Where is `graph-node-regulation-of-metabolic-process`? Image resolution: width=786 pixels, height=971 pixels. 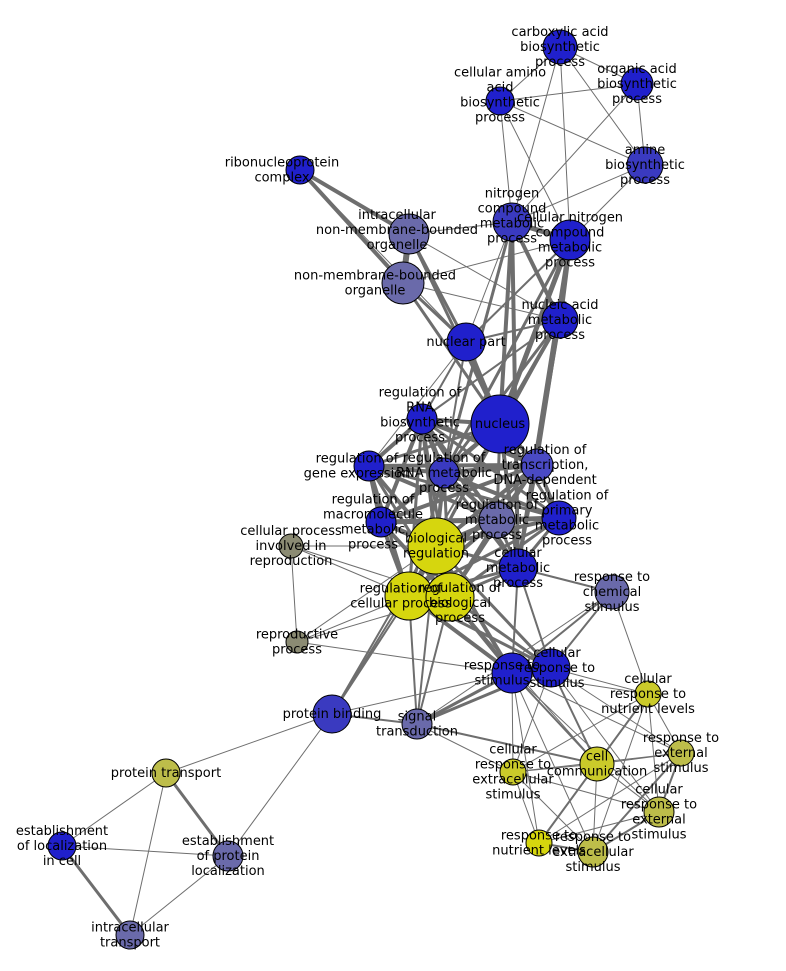
graph-node-regulation-of-metabolic-process is located at coordinates (497, 520).